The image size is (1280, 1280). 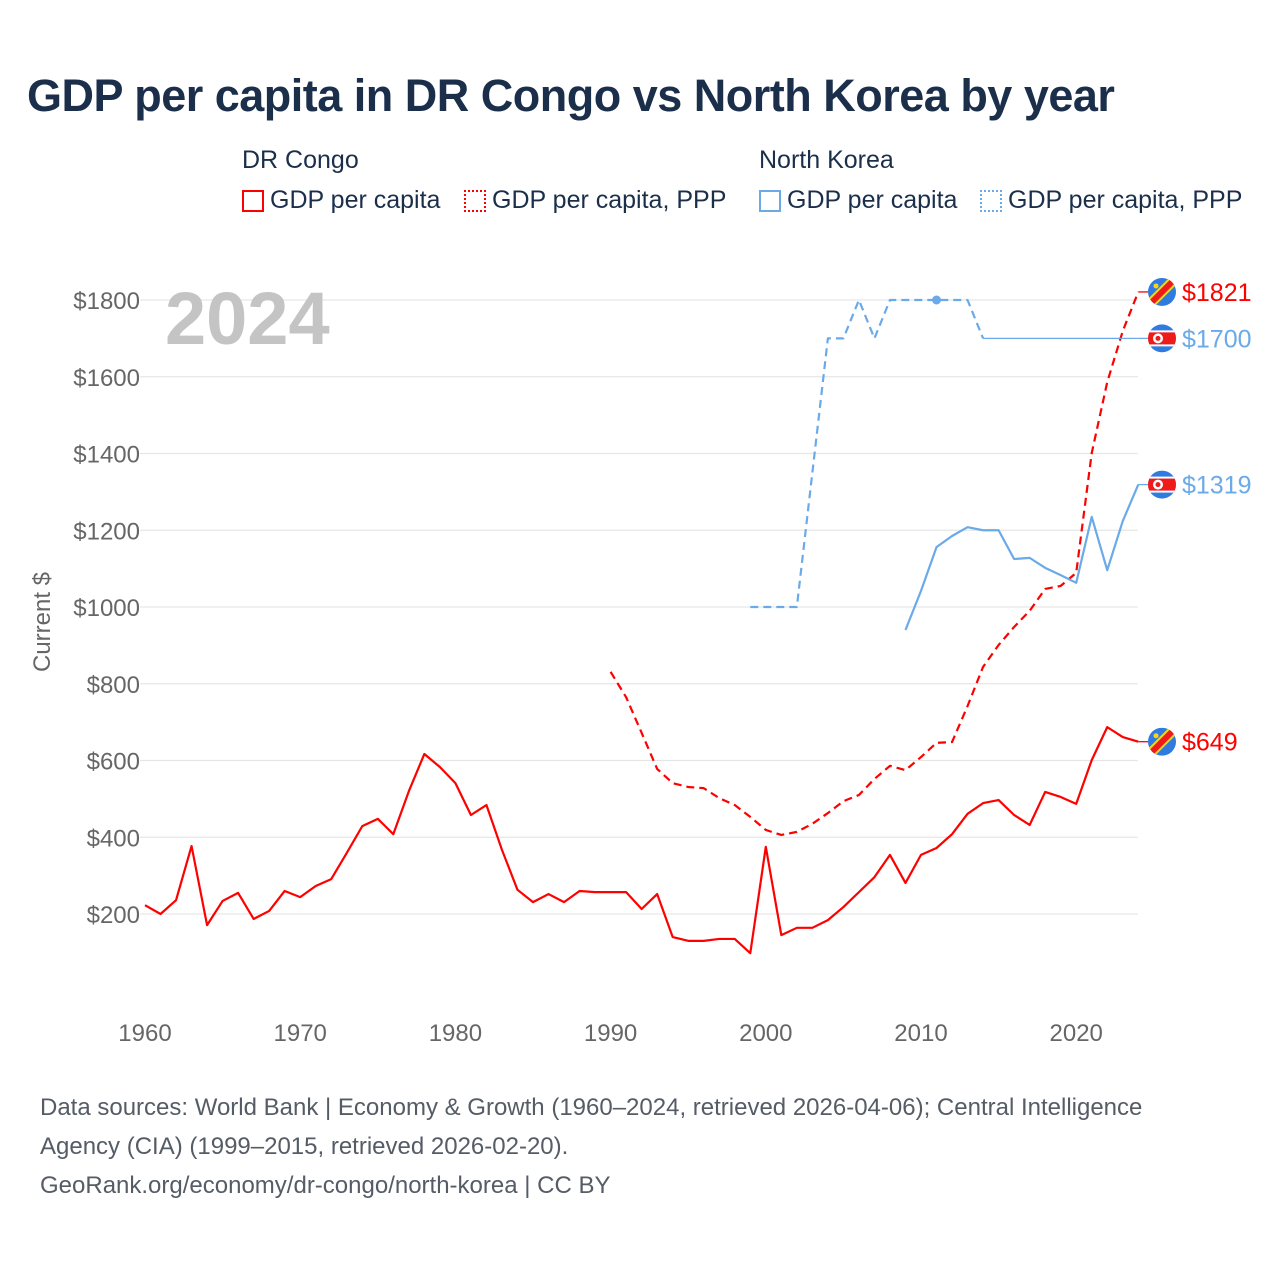 I want to click on y-tick-label: $1200, so click(x=106, y=531).